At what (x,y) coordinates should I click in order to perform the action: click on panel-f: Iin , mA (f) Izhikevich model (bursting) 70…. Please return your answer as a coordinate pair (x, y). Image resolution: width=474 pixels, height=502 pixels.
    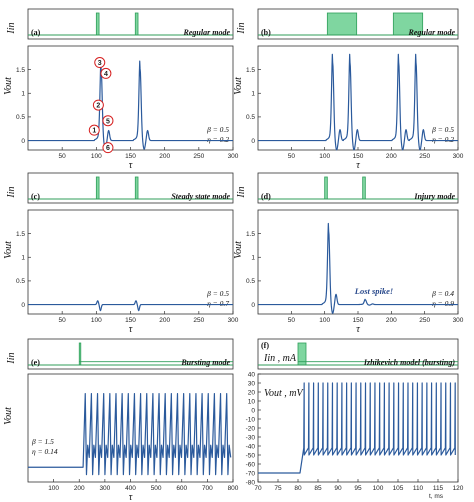
    Looking at the image, I should click on (355, 419).